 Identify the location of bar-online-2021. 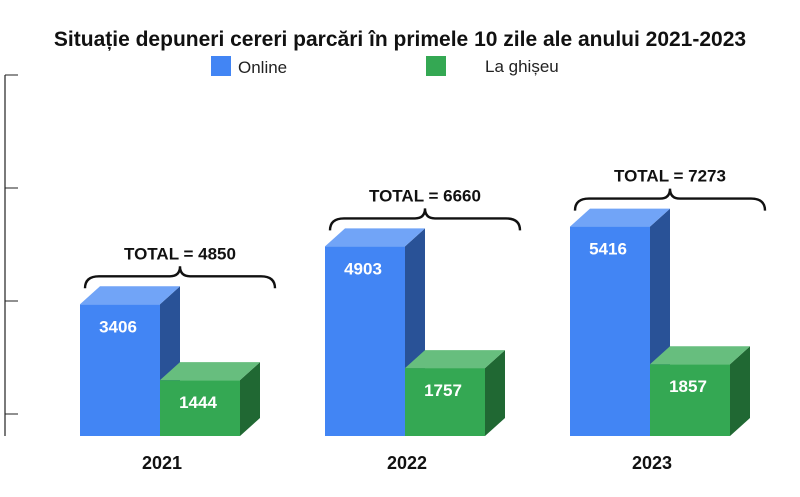
(120, 370).